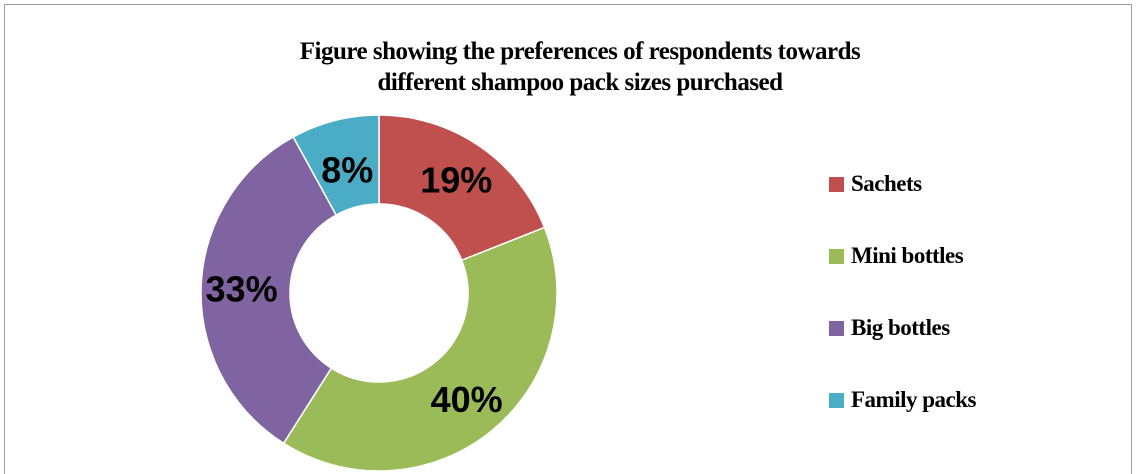 This screenshot has height=474, width=1139. What do you see at coordinates (420, 349) in the screenshot?
I see `slice-mini-bottles` at bounding box center [420, 349].